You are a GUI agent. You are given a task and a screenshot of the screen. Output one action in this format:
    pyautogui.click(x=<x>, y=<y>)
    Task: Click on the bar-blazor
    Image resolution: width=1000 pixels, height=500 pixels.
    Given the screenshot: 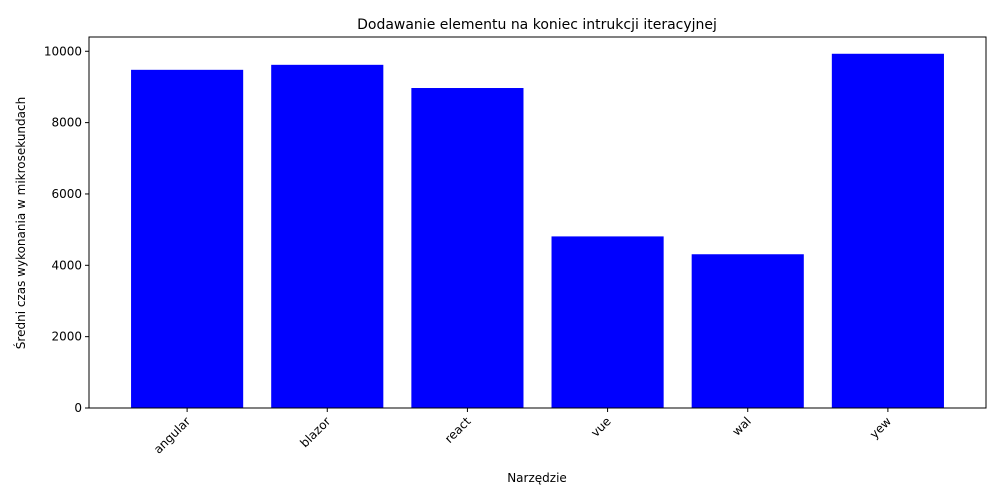 What is the action you would take?
    pyautogui.click(x=327, y=236)
    